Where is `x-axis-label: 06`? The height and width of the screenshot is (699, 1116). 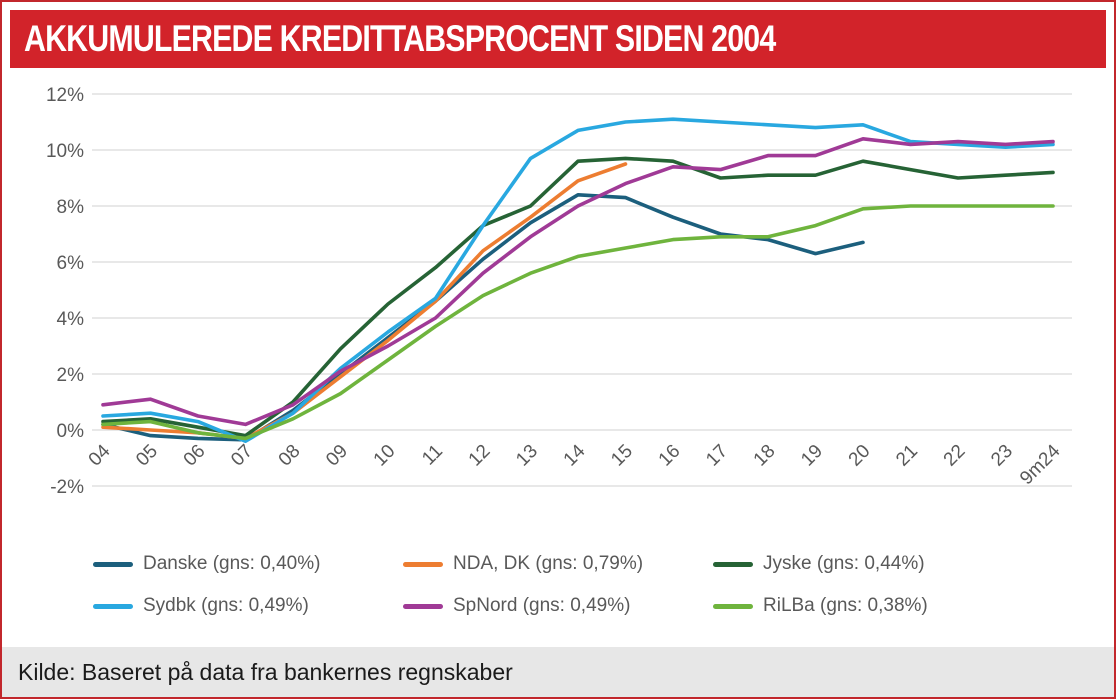 x-axis-label: 06 is located at coordinates (195, 456).